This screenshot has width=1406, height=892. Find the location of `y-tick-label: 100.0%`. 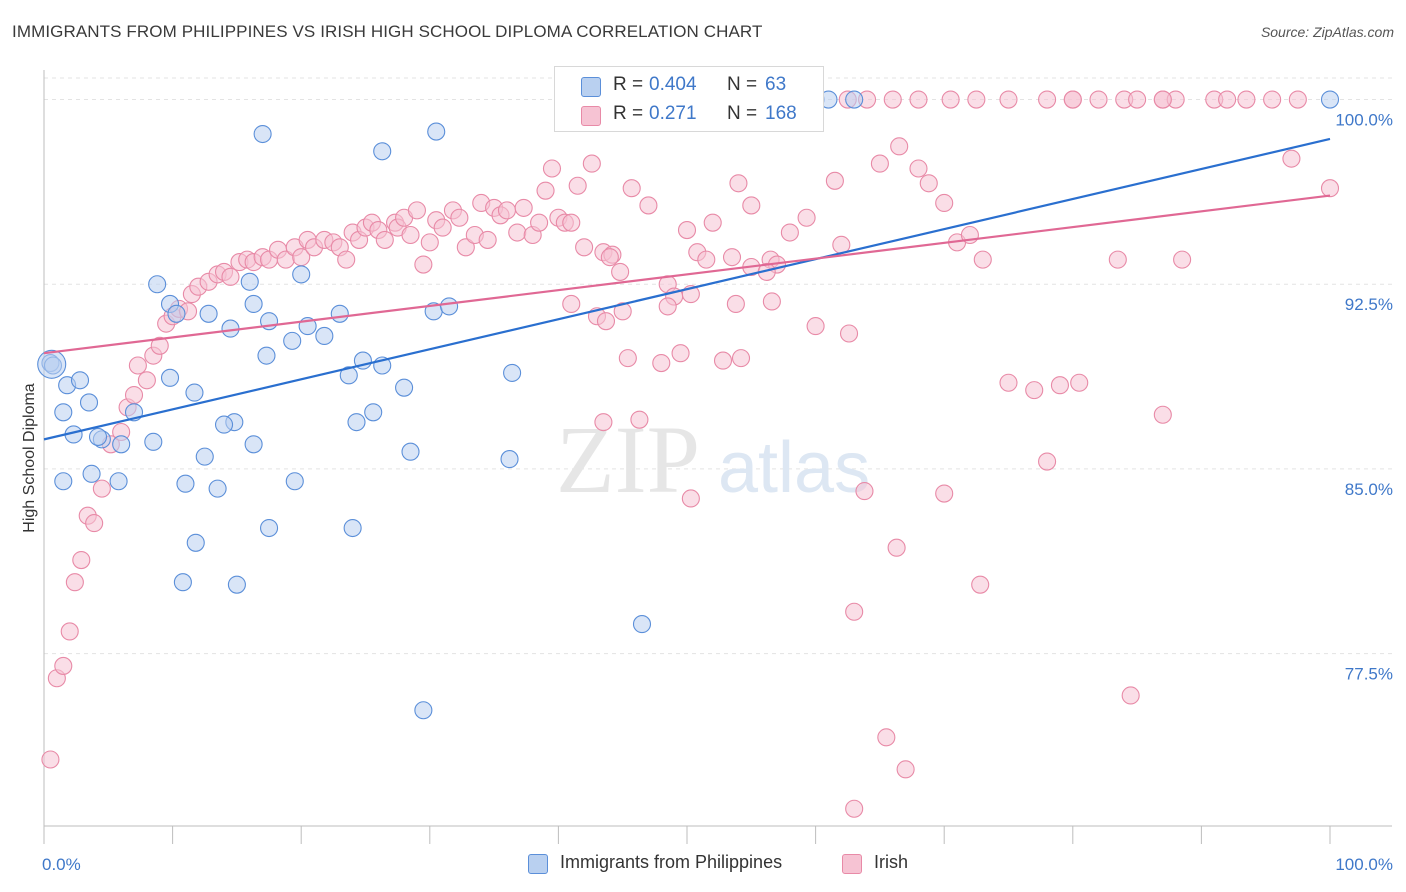

y-tick-label: 100.0% is located at coordinates (1364, 120).